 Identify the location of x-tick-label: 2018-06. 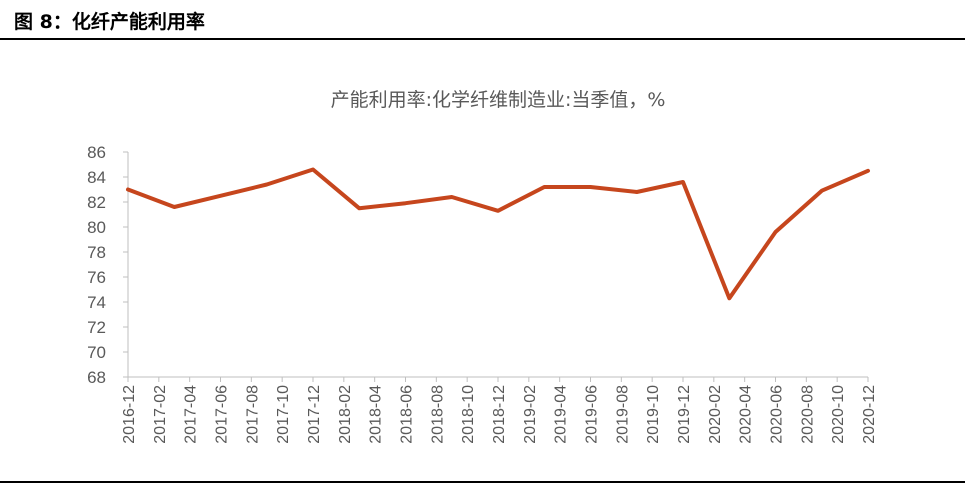
(407, 414).